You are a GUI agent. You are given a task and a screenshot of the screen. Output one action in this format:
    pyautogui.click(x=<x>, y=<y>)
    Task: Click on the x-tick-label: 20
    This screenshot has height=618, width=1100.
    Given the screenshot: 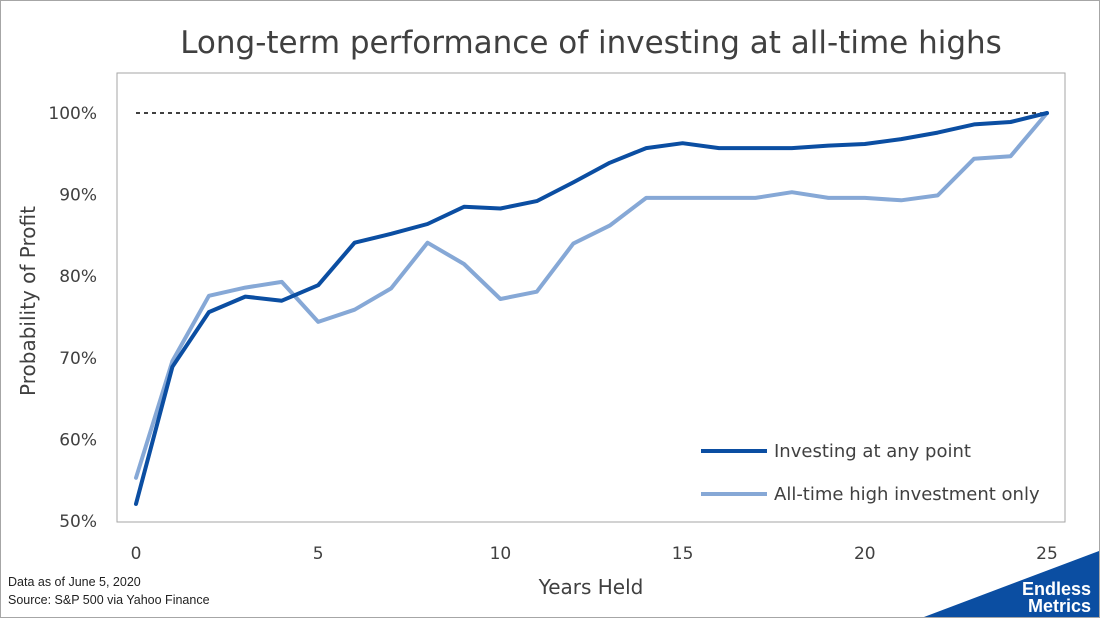 What is the action you would take?
    pyautogui.click(x=865, y=554)
    